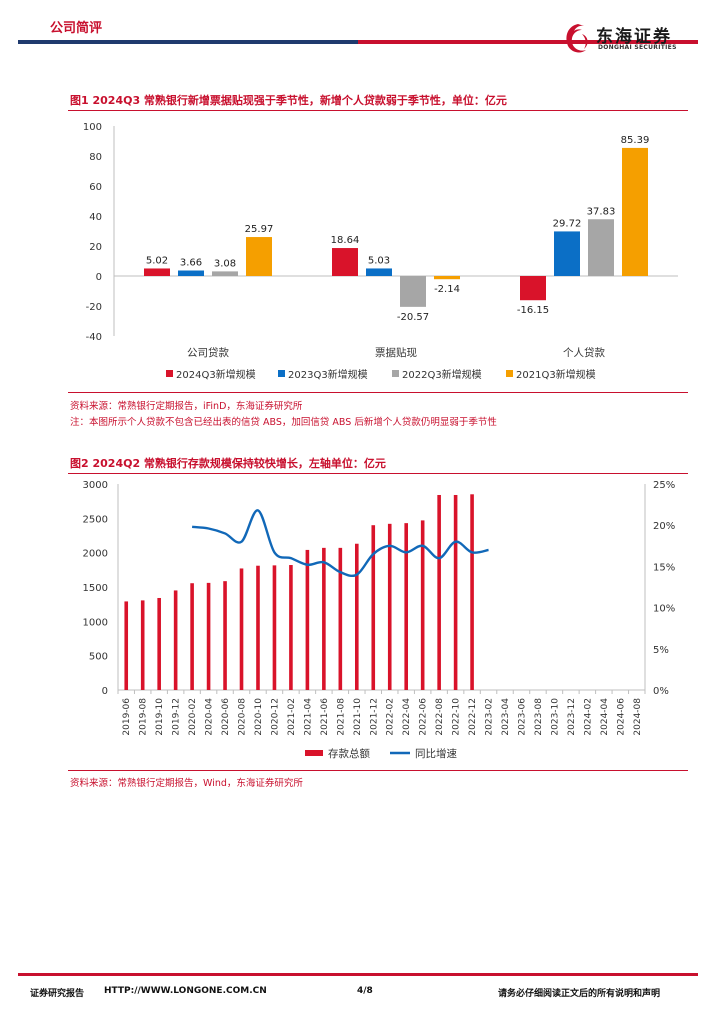 The height and width of the screenshot is (1024, 724). I want to click on x-tick-label: 2022-06, so click(424, 717).